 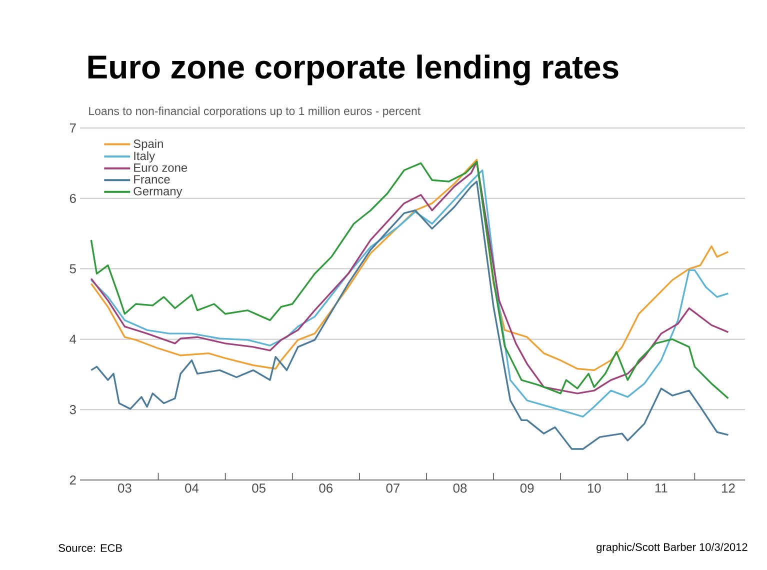 What do you see at coordinates (672, 548) in the screenshot?
I see `text: graphic/Scott Barber 10/3/2012` at bounding box center [672, 548].